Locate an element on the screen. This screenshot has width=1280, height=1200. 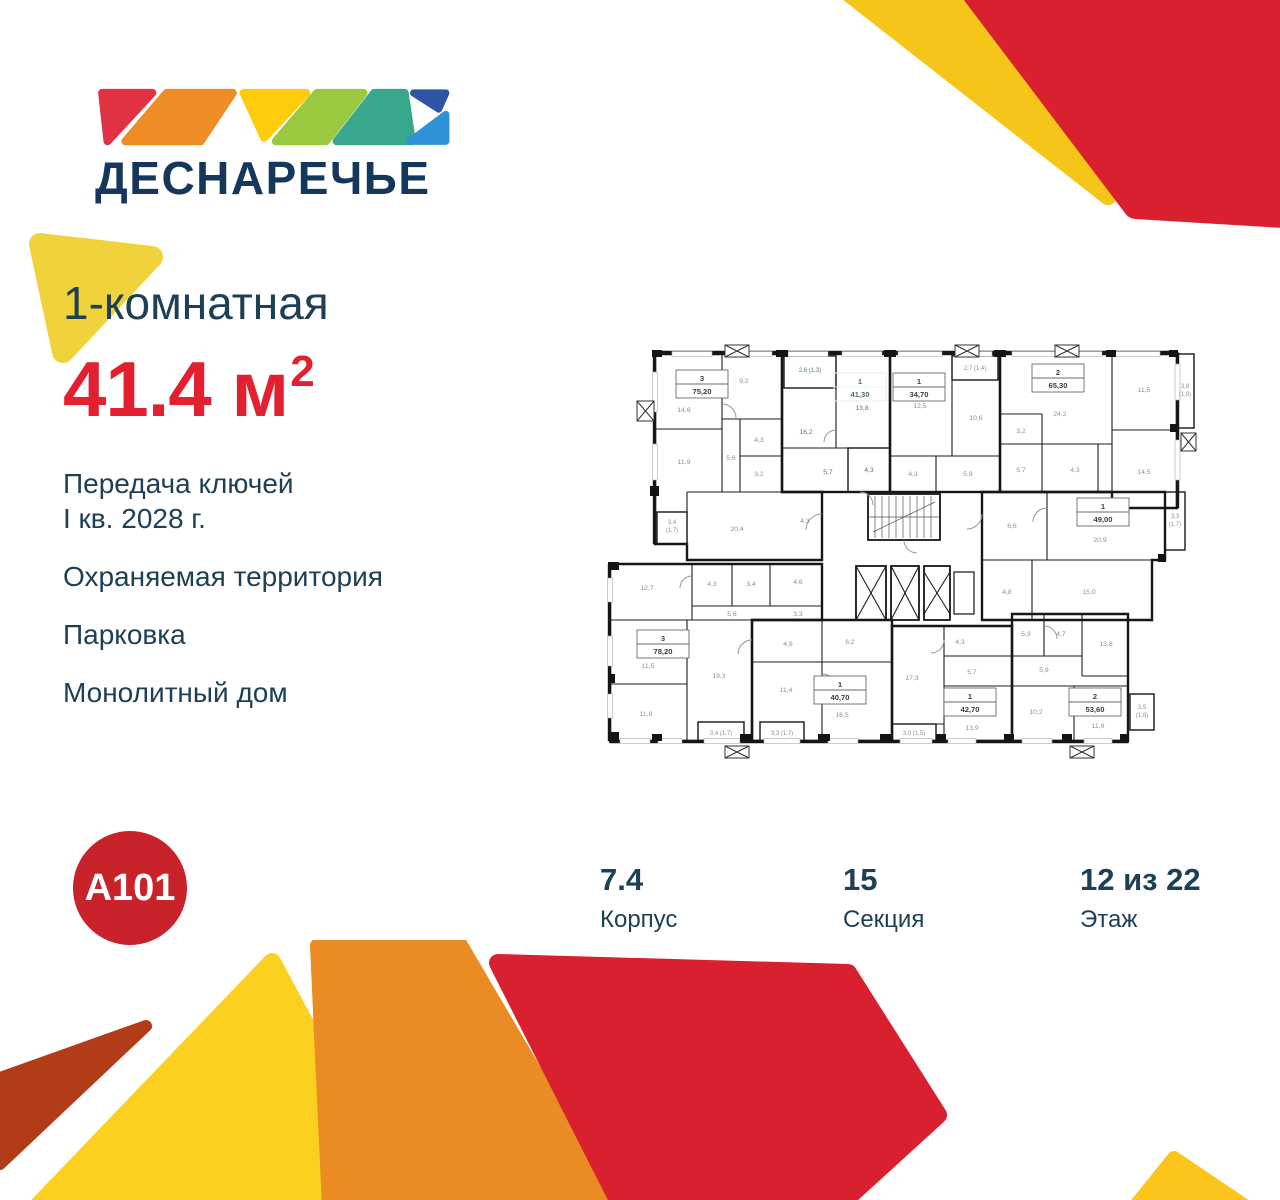
apartment-area: 41,30 is located at coordinates (859, 394).